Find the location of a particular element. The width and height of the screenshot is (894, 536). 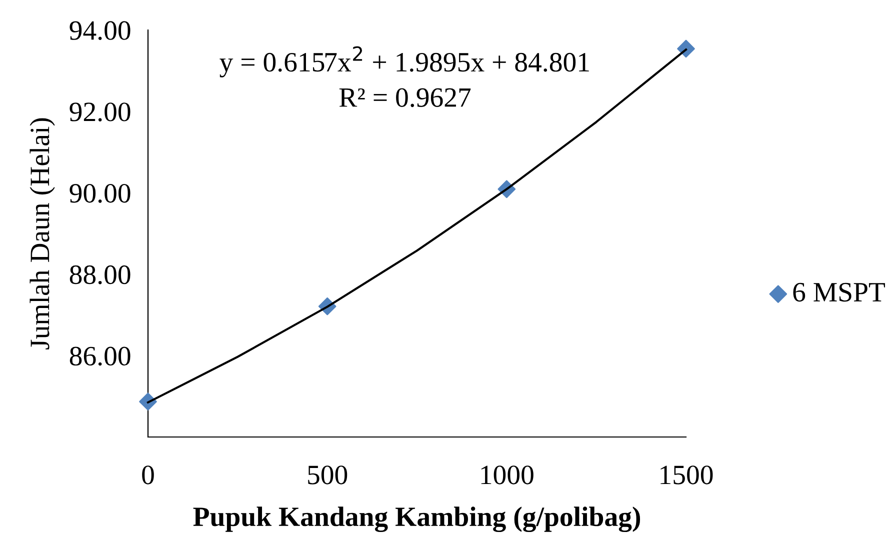

y-tick-label: 94.00 is located at coordinates (100, 30).